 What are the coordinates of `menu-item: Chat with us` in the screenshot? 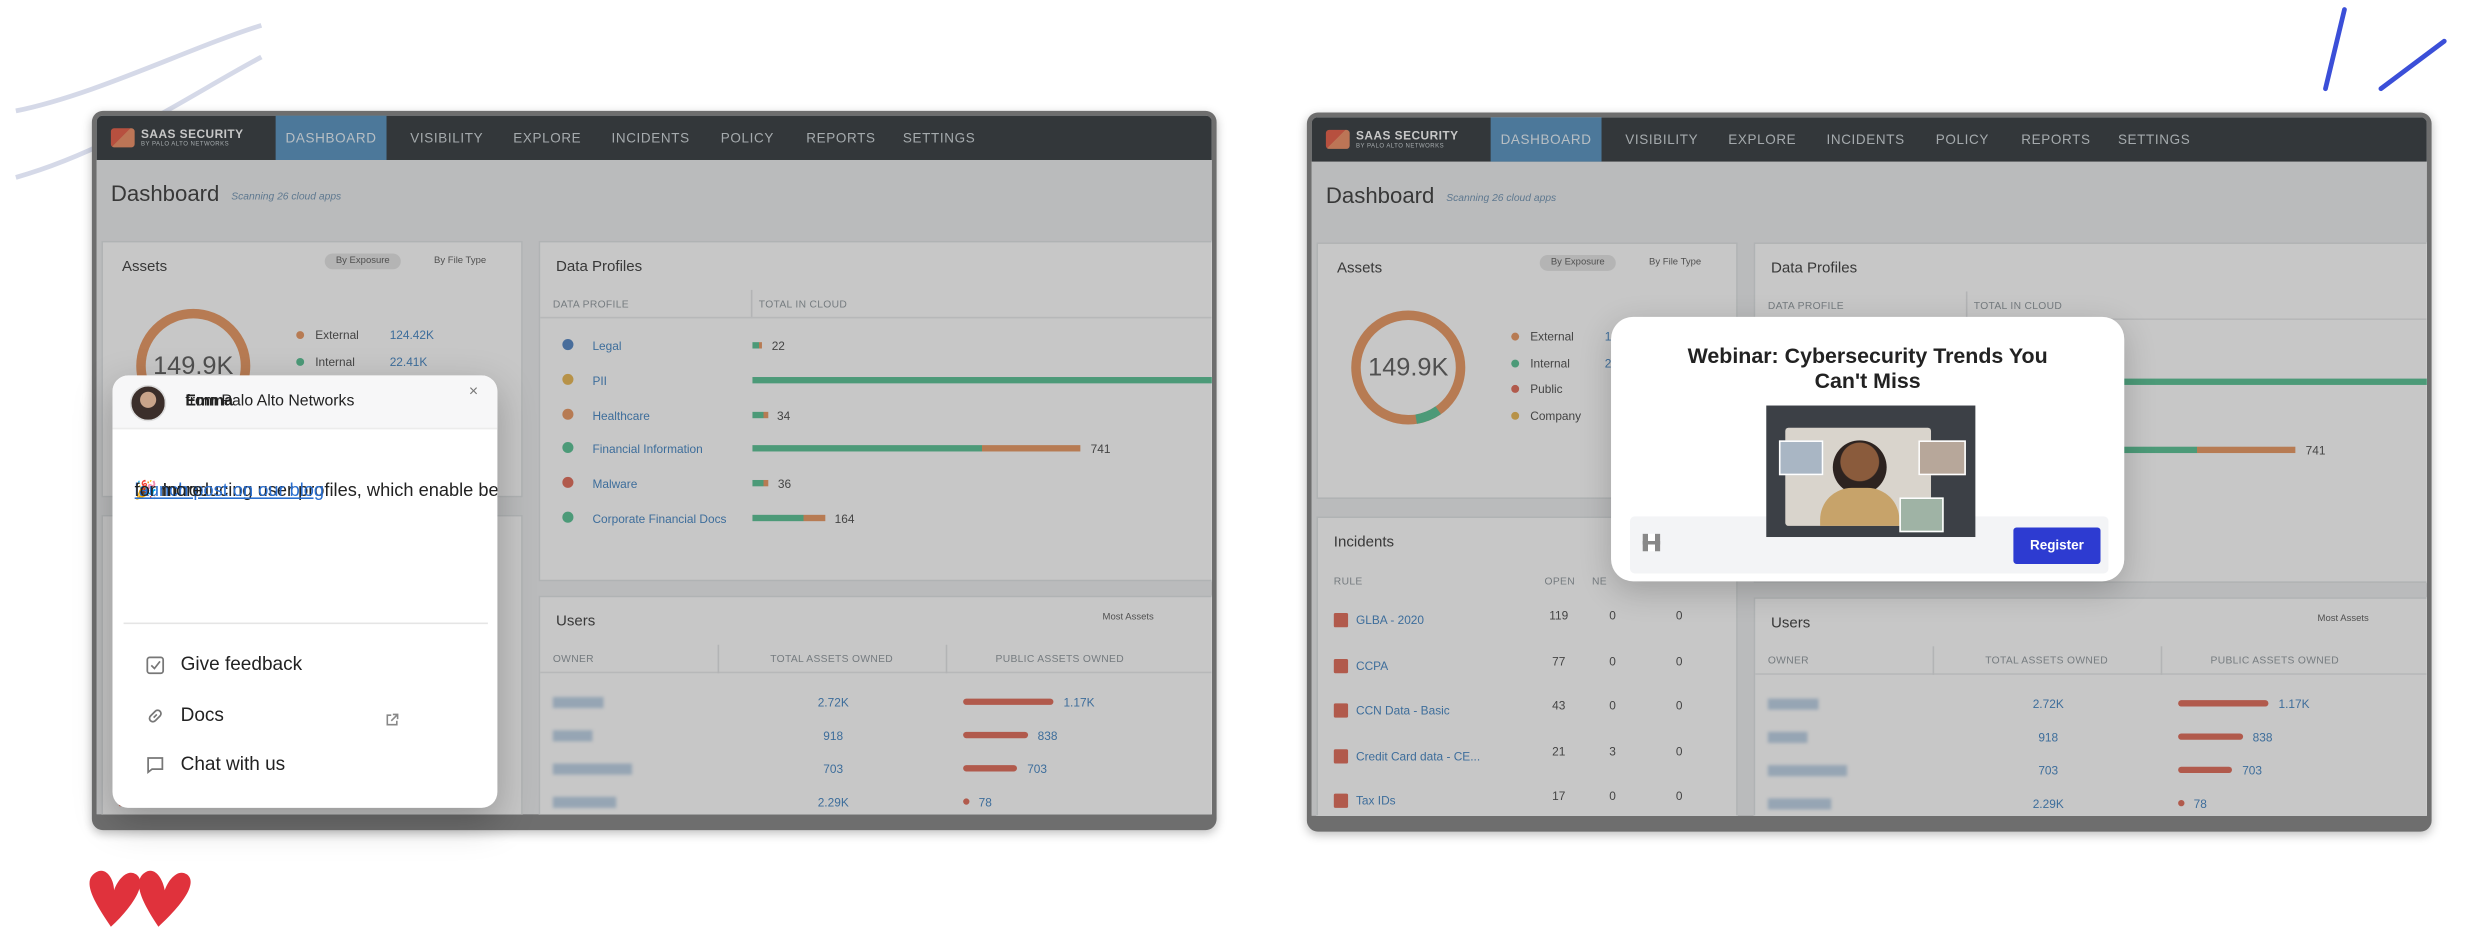 It's located at (233, 763).